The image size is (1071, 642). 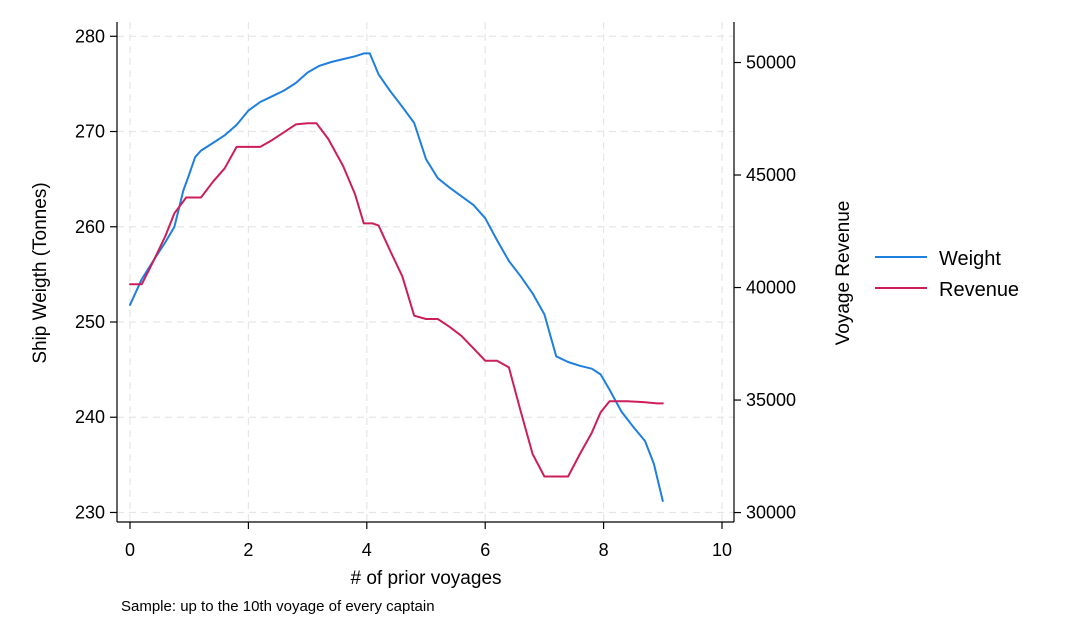 I want to click on y2-tick-label: 35000, so click(x=771, y=400).